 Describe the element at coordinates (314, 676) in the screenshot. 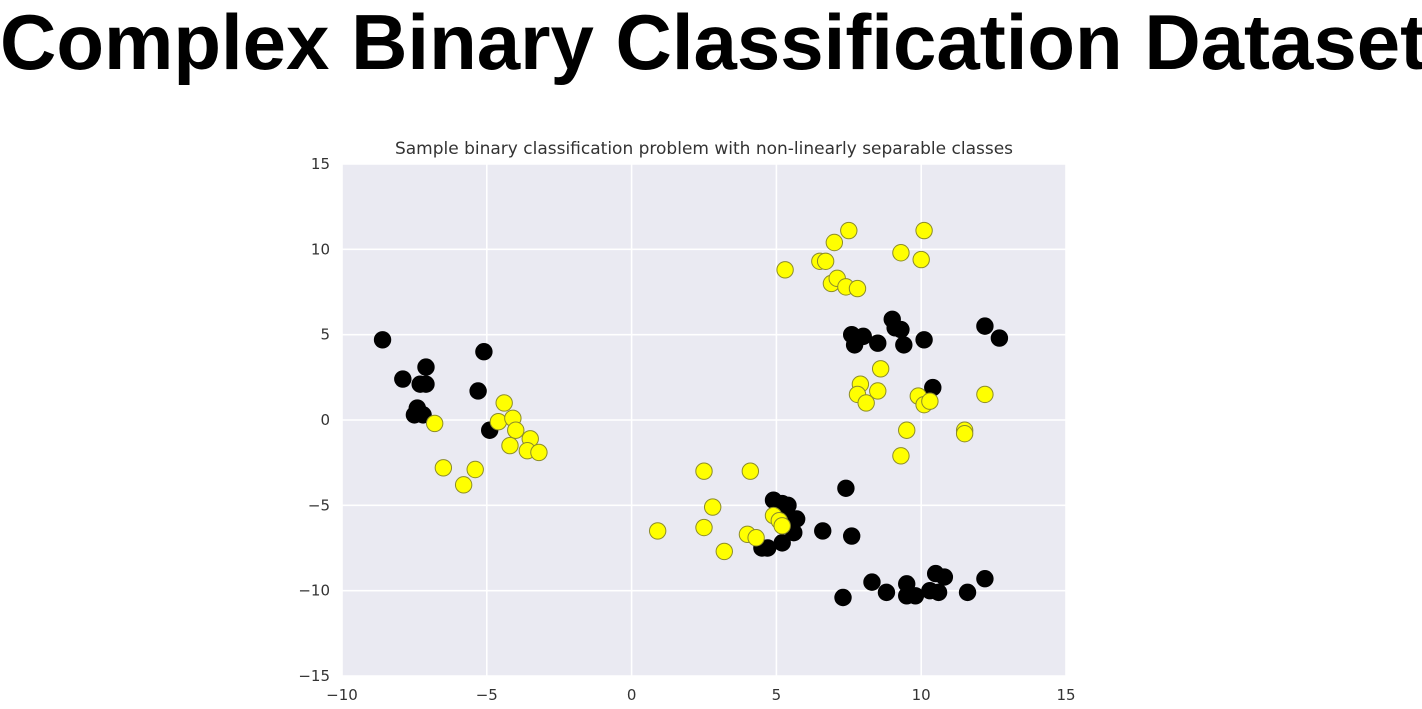

I see `y-tick-label: −15` at that location.